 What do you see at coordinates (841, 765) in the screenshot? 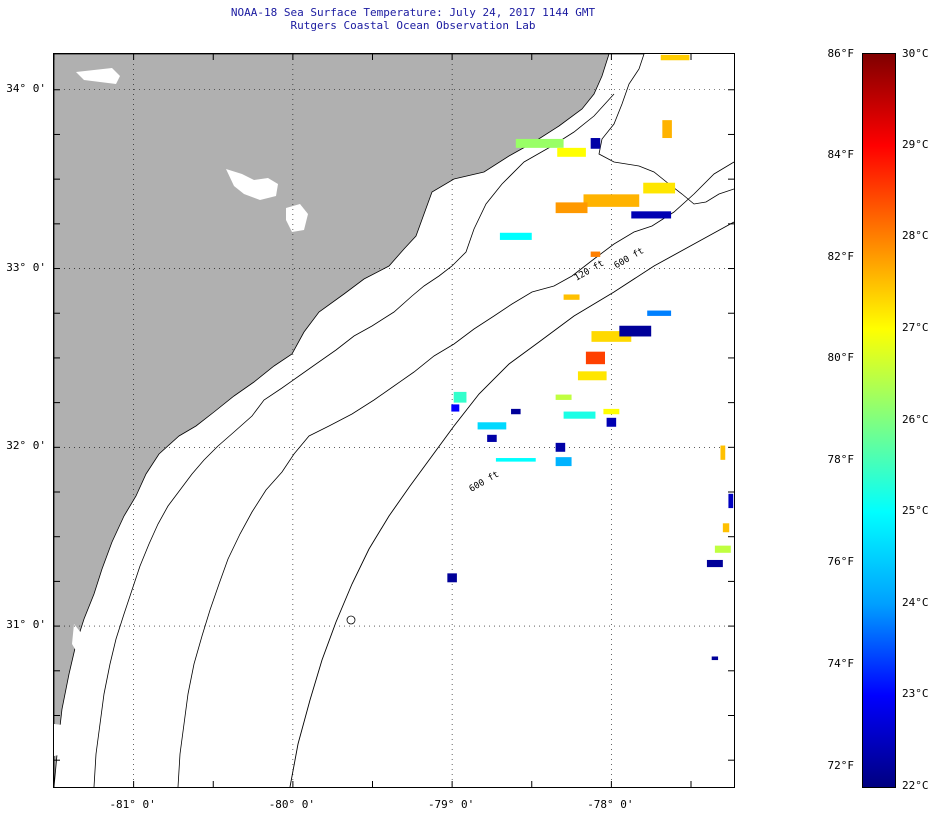
I see `colorbar-fahrenheit-label: 72°F` at bounding box center [841, 765].